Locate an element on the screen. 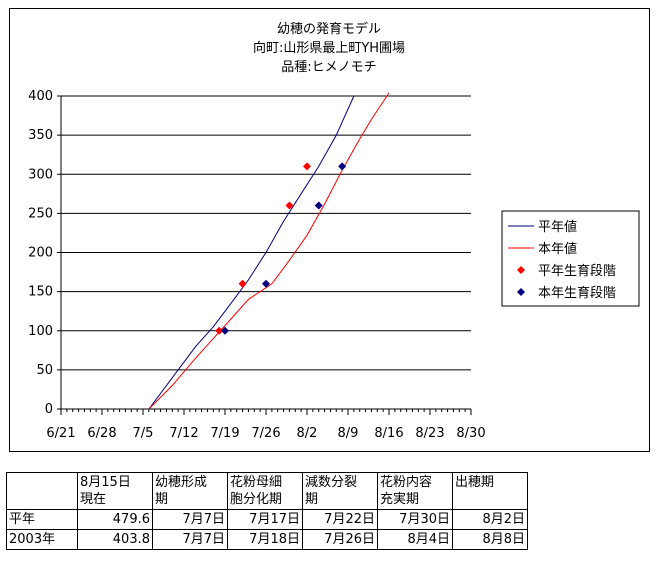 The width and height of the screenshot is (660, 569). legend-box is located at coordinates (570, 258).